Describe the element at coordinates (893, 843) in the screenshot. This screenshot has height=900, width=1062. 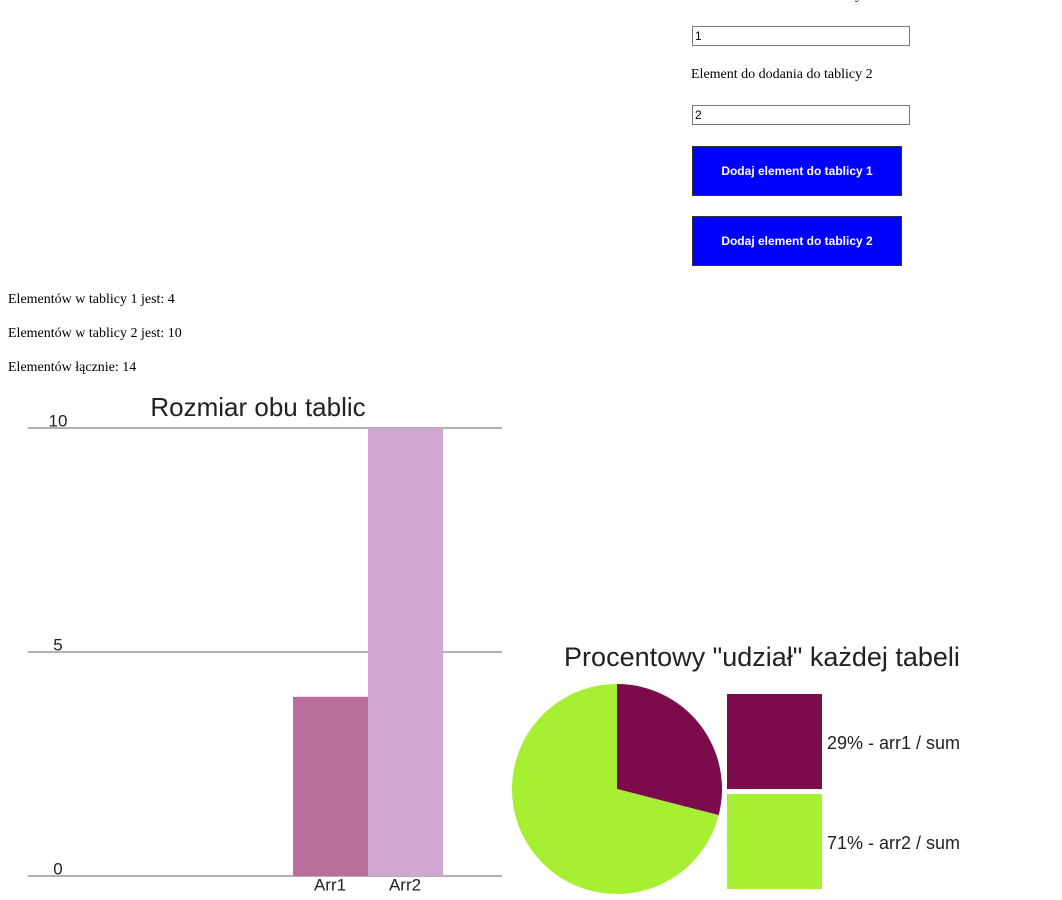
I see `legend-label: 71% - arr2 / sum` at that location.